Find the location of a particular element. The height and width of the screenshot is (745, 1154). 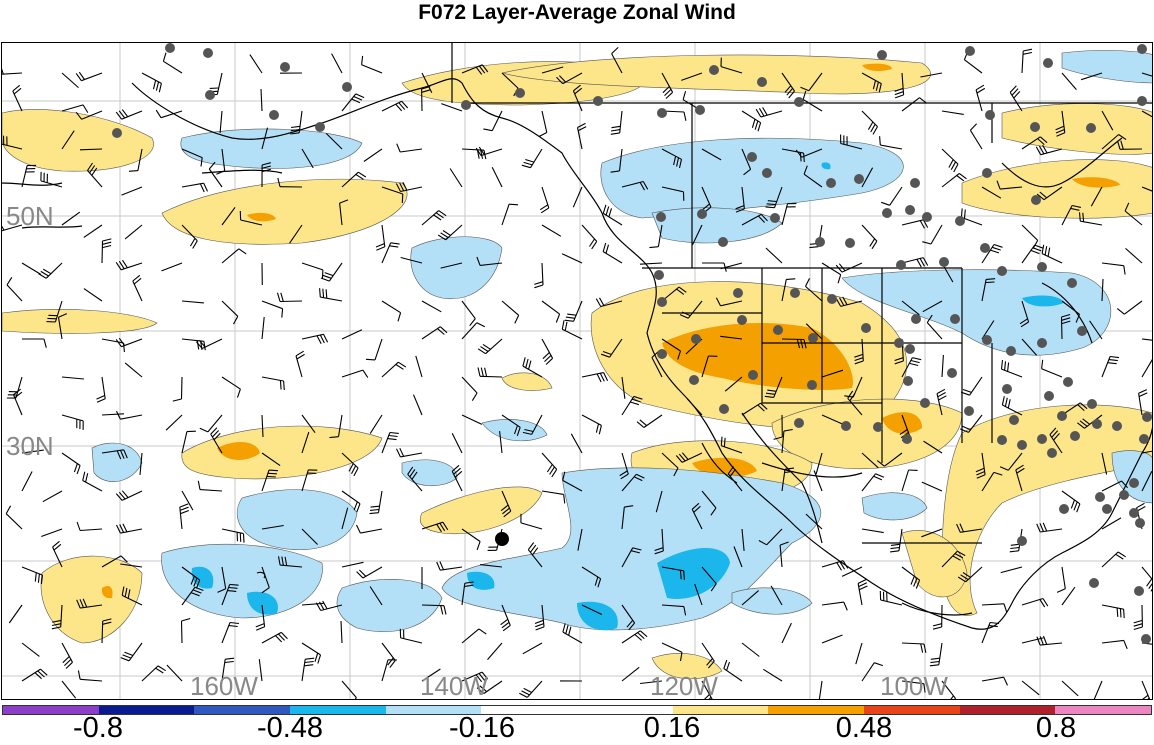

colorbar-label: 0.8 is located at coordinates (1056, 728).